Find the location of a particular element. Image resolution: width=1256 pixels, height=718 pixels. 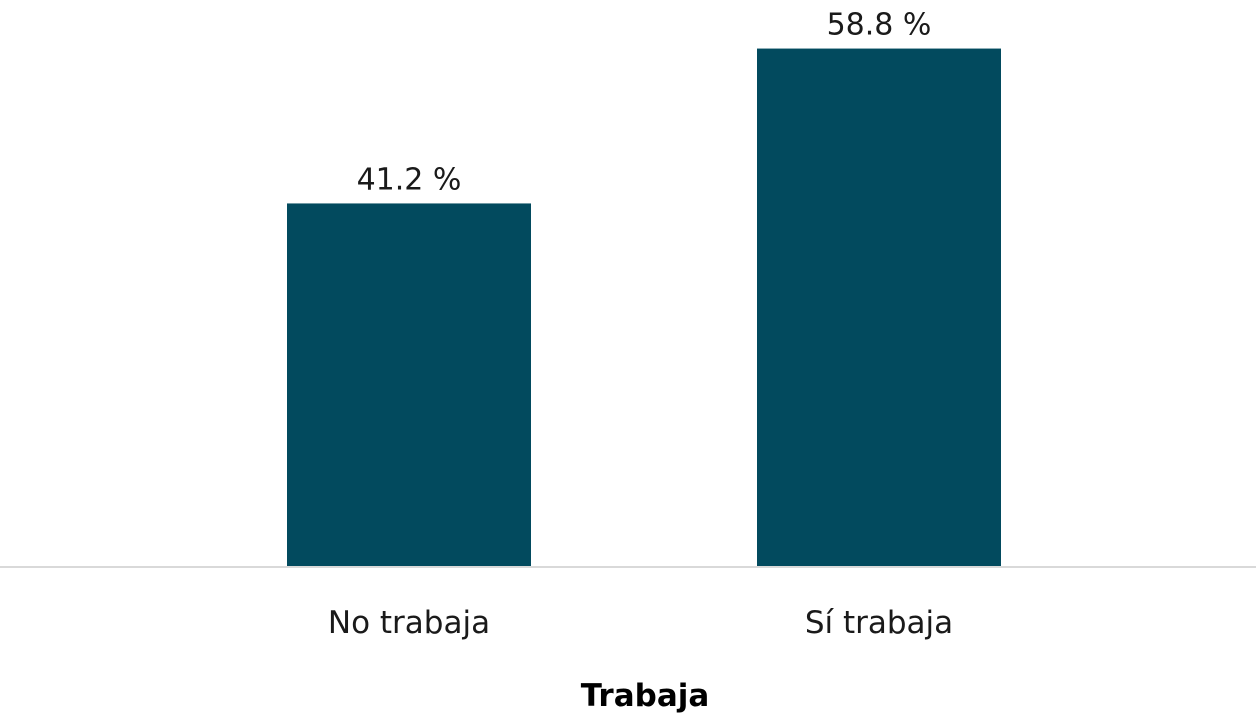

x-tick-labels-group: No trabaja Sí trabaja is located at coordinates (640, 623).